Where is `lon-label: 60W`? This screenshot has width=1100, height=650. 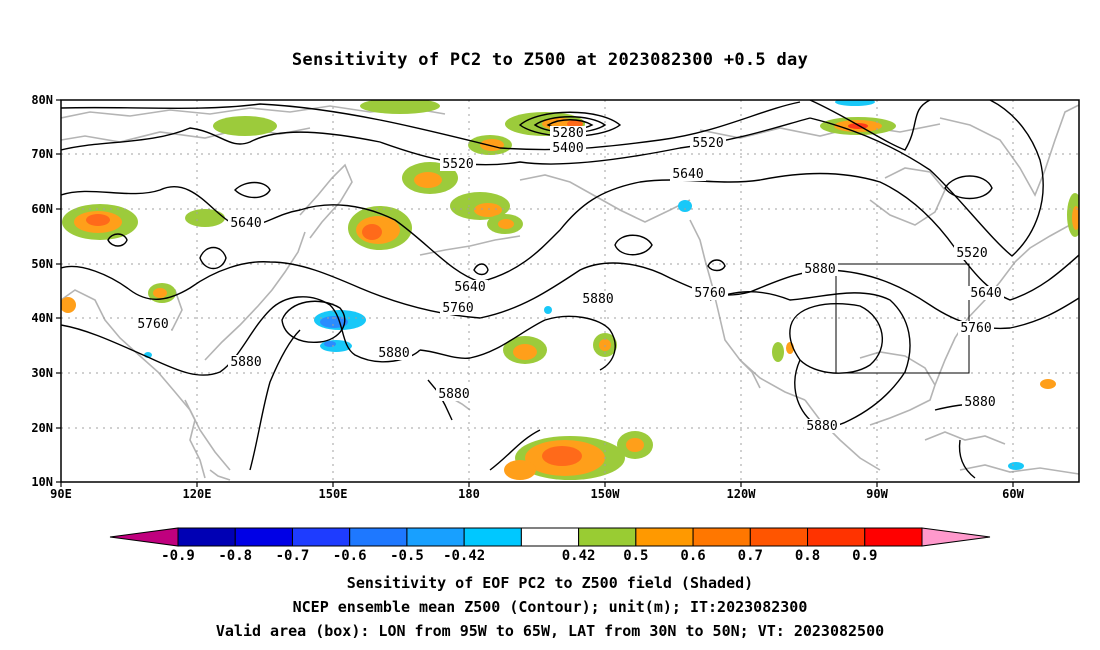 lon-label: 60W is located at coordinates (1013, 494).